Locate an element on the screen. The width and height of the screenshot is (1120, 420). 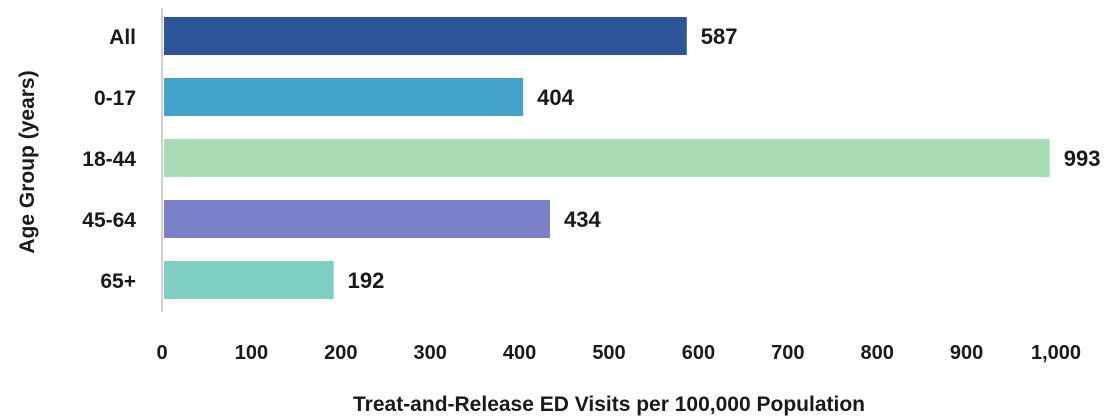
x-tick-label-10: 1,000 is located at coordinates (1056, 353).